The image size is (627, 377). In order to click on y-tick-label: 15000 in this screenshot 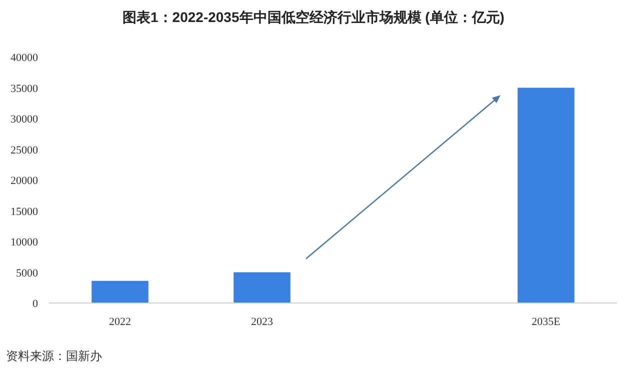, I will do `click(24, 212)`.